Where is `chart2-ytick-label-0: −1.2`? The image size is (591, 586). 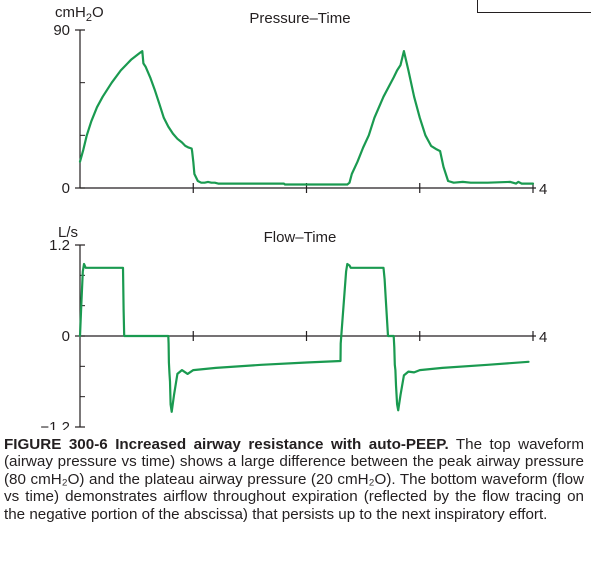 chart2-ytick-label-0: −1.2 is located at coordinates (55, 424).